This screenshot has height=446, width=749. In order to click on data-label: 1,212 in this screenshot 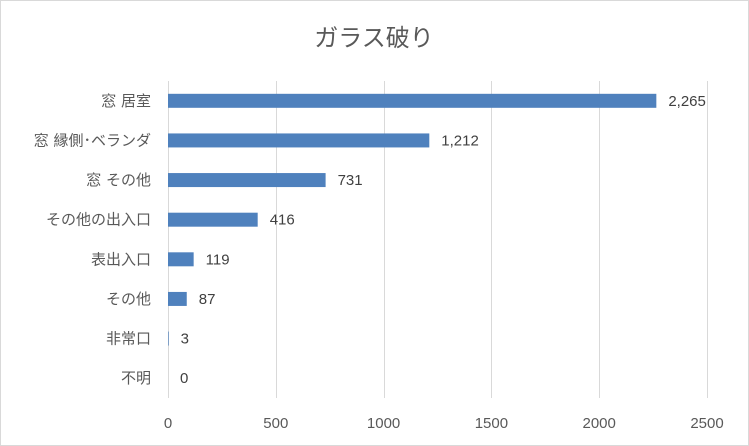, I will do `click(460, 140)`.